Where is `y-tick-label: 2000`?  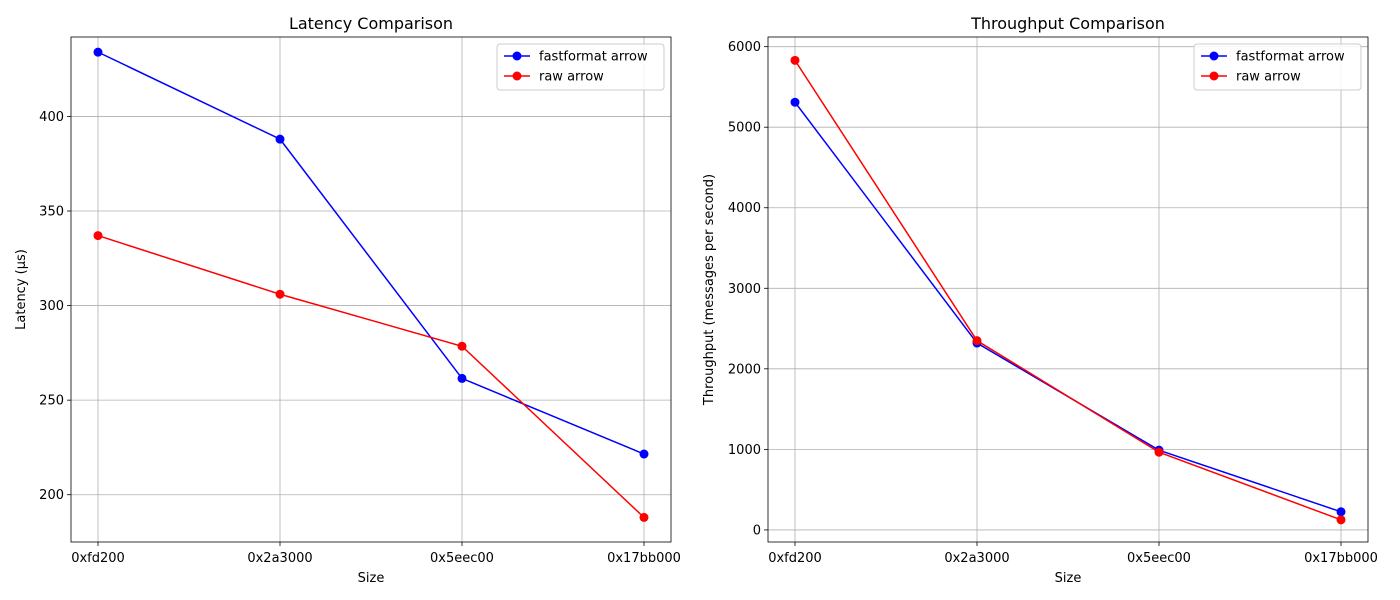
y-tick-label: 2000 is located at coordinates (744, 369).